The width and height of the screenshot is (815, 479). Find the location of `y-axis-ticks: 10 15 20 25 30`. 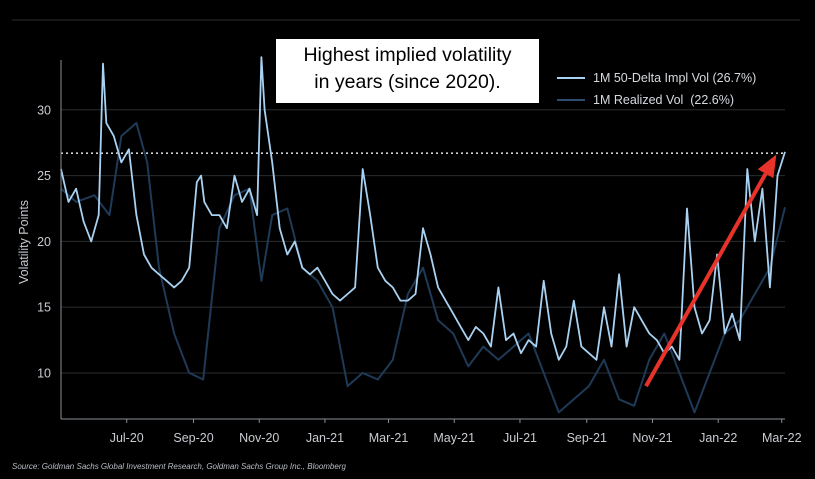

y-axis-ticks: 10 15 20 25 30 is located at coordinates (44, 241).